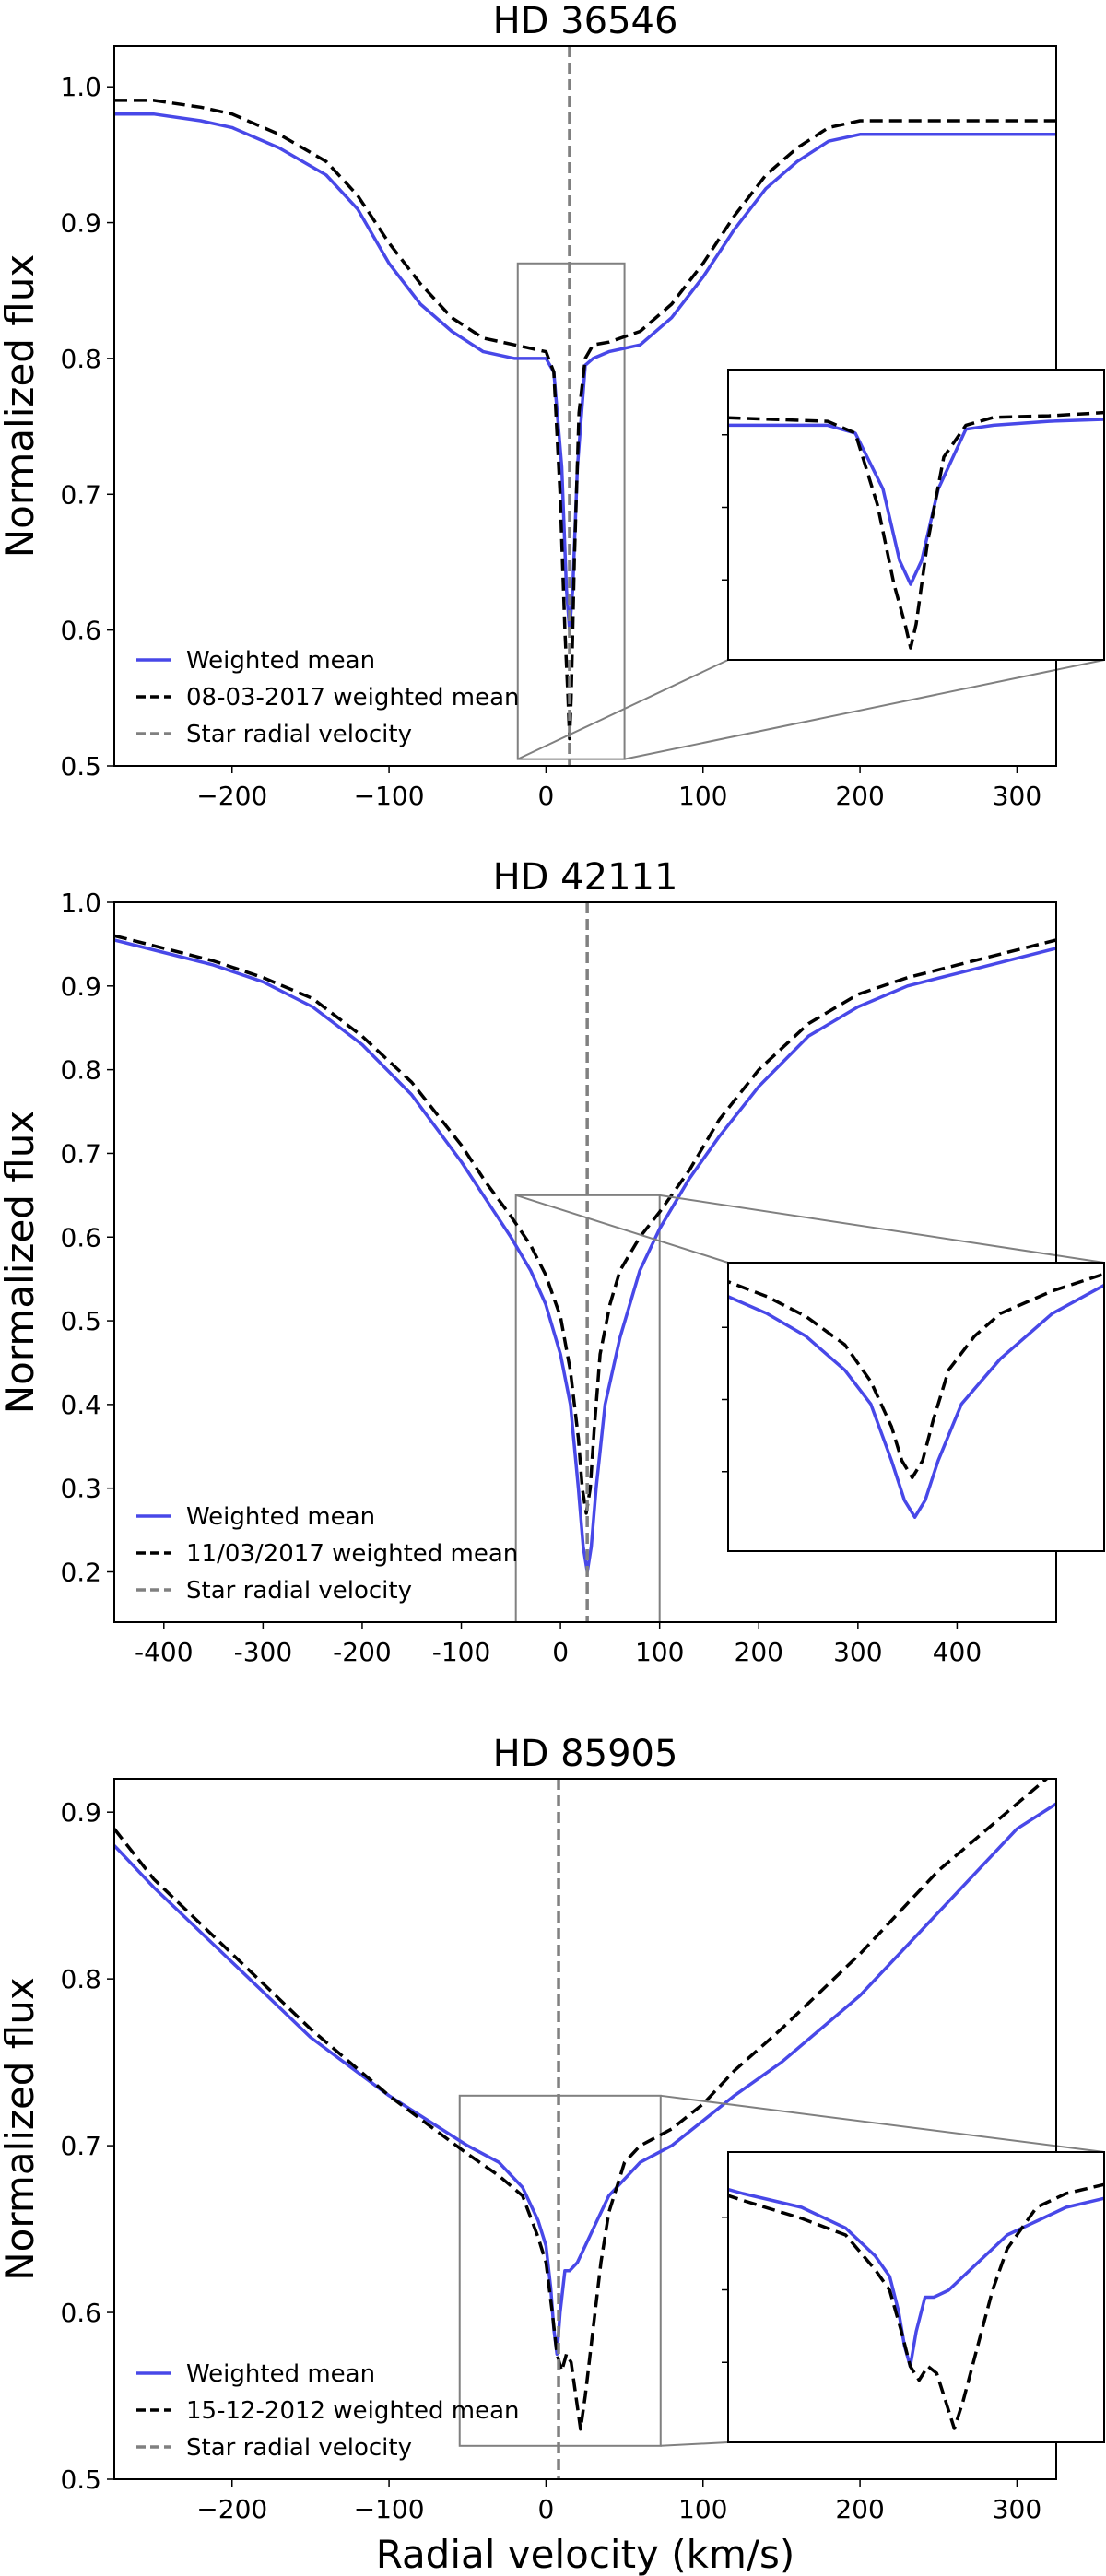  Describe the element at coordinates (263, 1652) in the screenshot. I see `x-tick-label: -300` at that location.